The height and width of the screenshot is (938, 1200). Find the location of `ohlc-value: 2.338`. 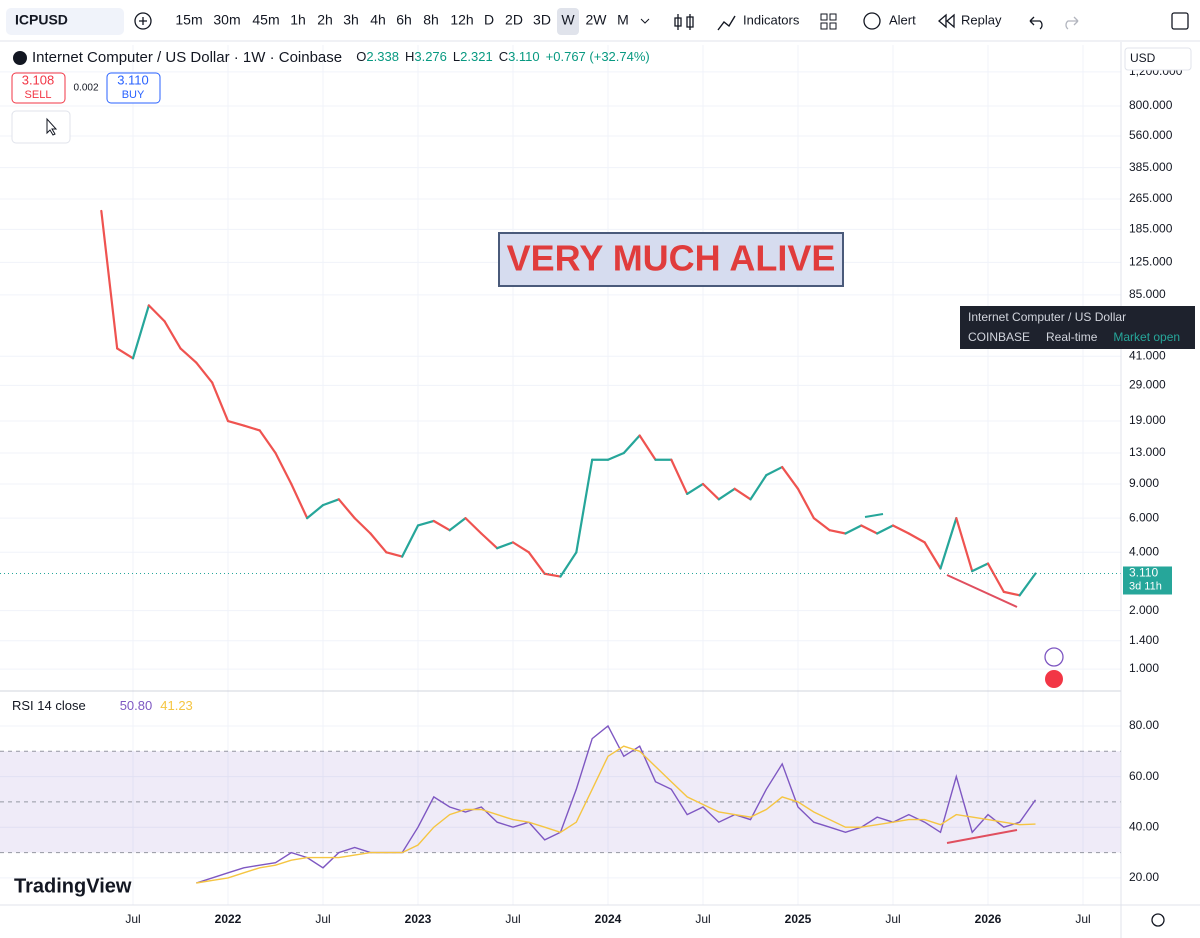

ohlc-value: 2.338 is located at coordinates (382, 56).